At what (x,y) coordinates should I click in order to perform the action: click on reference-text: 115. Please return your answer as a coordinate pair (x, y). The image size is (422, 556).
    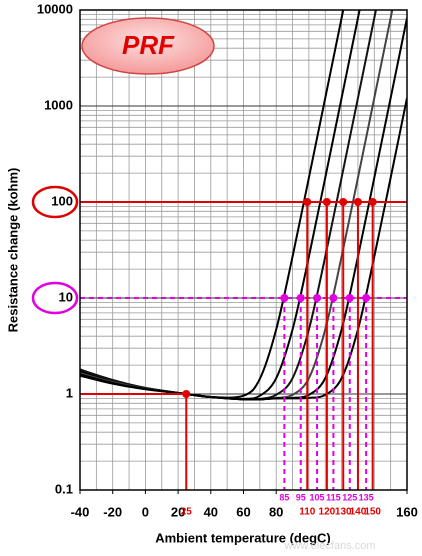
    Looking at the image, I should click on (333, 497).